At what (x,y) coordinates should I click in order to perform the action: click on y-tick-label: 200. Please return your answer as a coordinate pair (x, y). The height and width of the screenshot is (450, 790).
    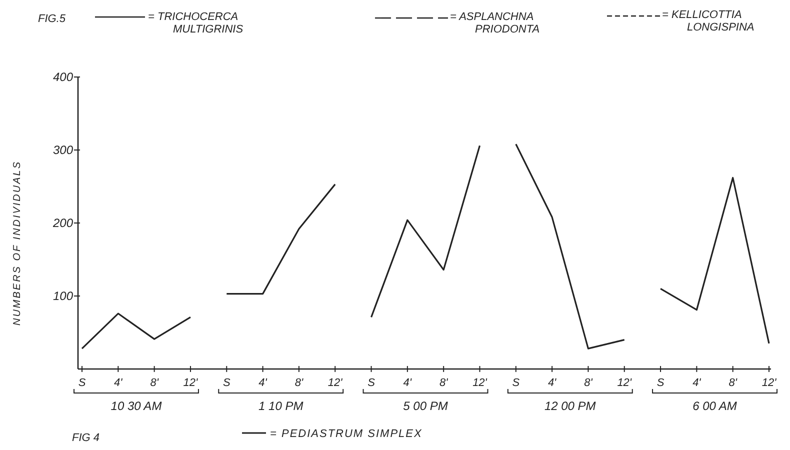
    Looking at the image, I should click on (63, 223).